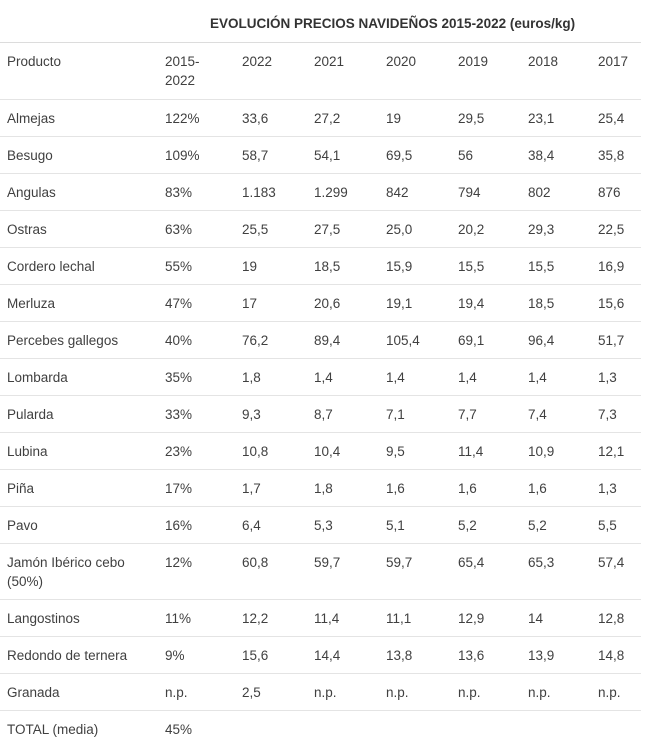 This screenshot has height=747, width=645. I want to click on product-cell: Granada, so click(79, 692).